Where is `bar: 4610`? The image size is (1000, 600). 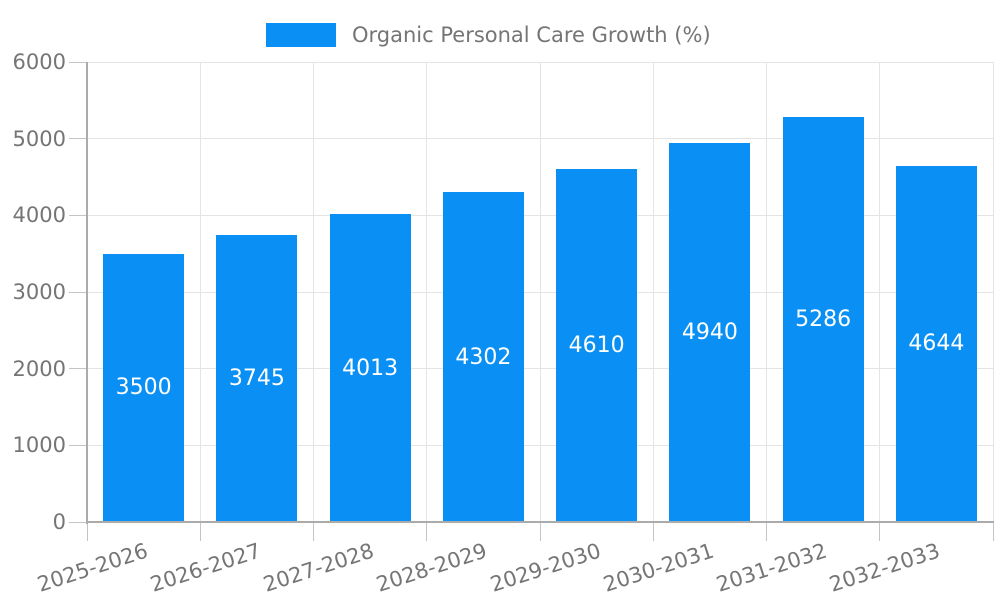
bar: 4610 is located at coordinates (597, 345).